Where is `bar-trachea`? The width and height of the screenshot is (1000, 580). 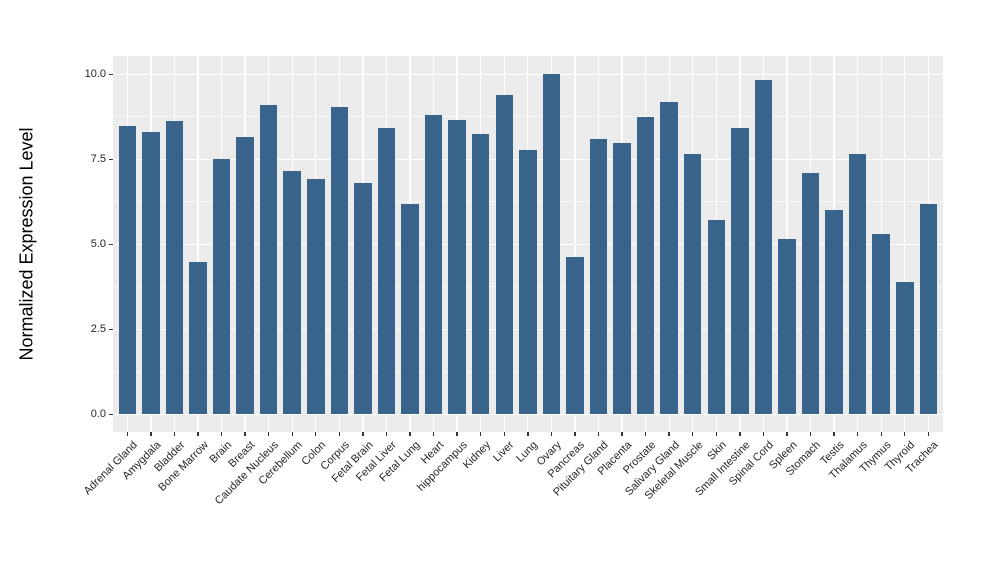 bar-trachea is located at coordinates (928, 309).